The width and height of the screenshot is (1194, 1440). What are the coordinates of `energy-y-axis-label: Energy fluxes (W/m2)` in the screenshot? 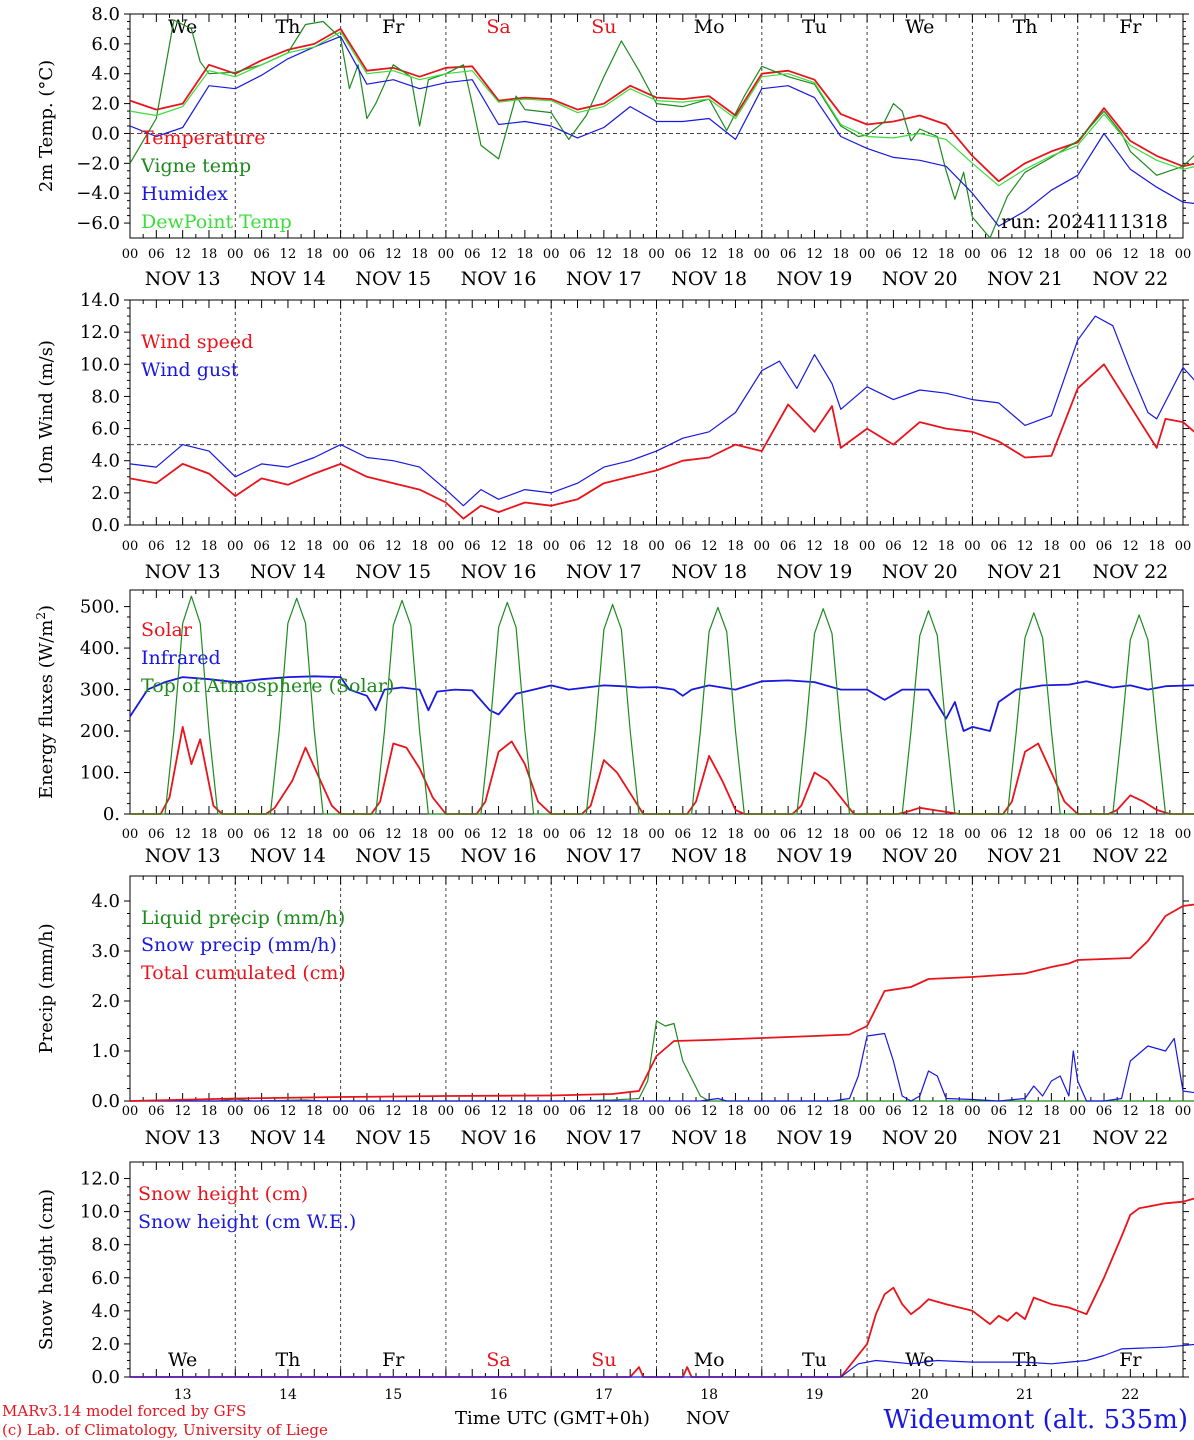 It's located at (45, 702).